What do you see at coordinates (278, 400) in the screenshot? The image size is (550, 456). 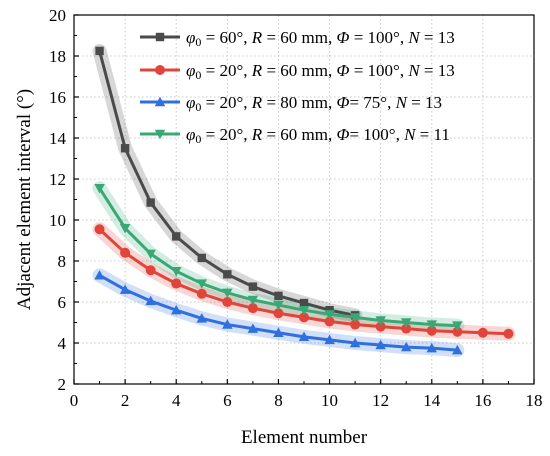 I see `x-tick-label: 8` at bounding box center [278, 400].